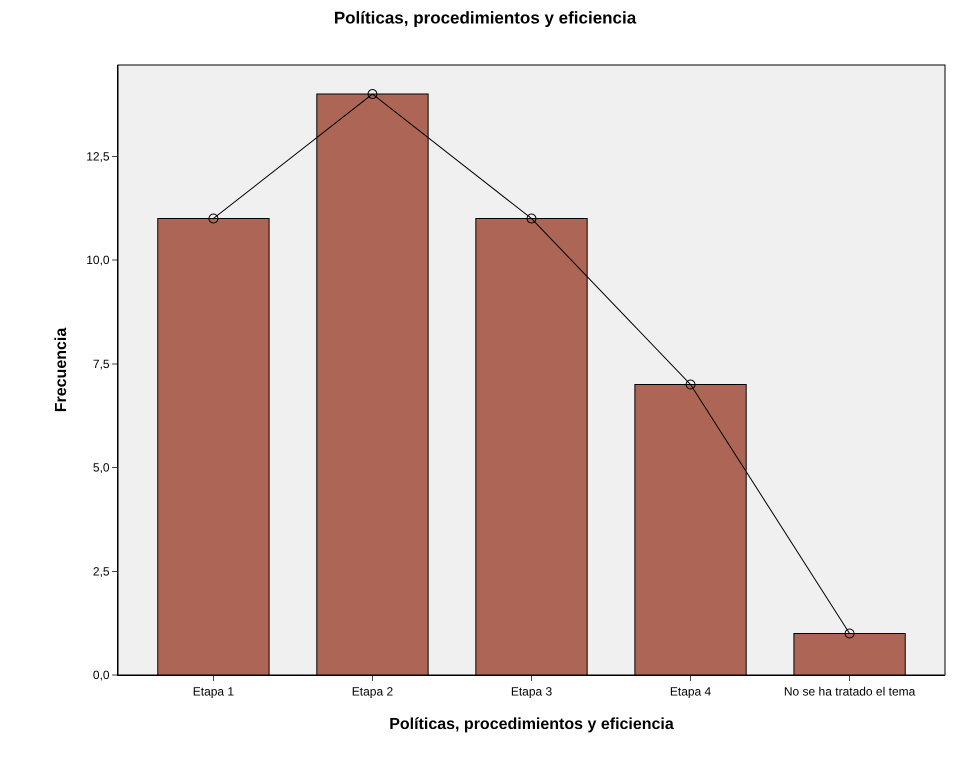  What do you see at coordinates (101, 363) in the screenshot?
I see `y-tick-label: 7,5` at bounding box center [101, 363].